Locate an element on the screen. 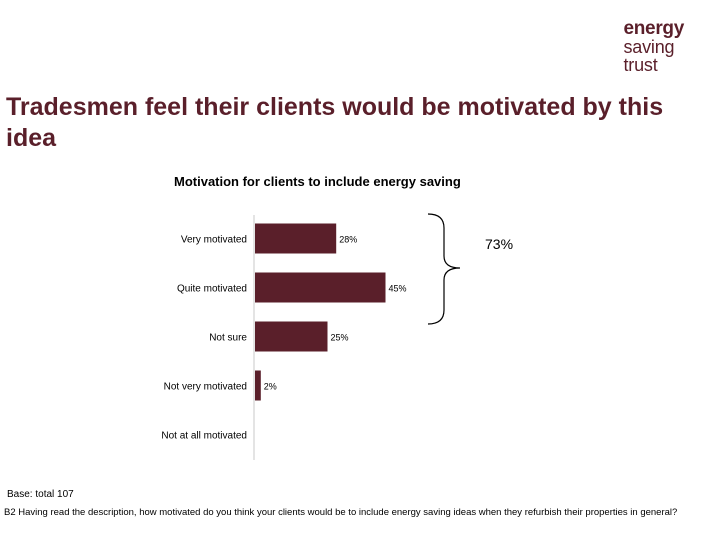  value-label: 2% is located at coordinates (270, 387).